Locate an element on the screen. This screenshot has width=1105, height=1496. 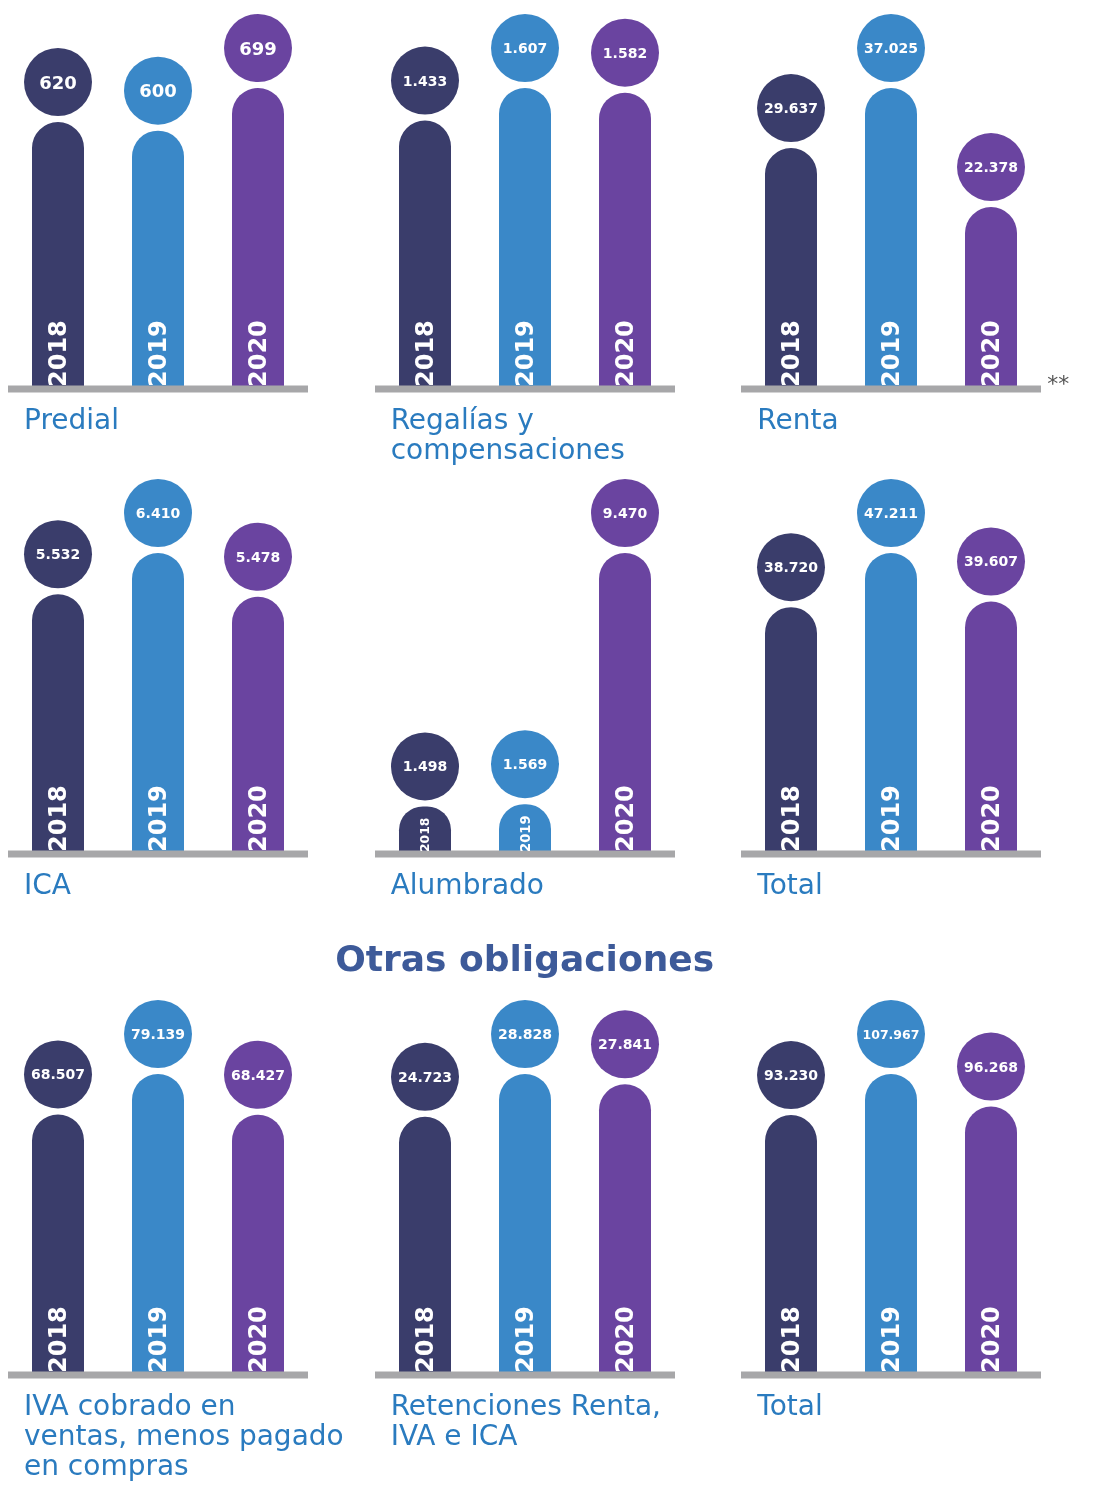
data-label: 1.607 is located at coordinates (524, 48).